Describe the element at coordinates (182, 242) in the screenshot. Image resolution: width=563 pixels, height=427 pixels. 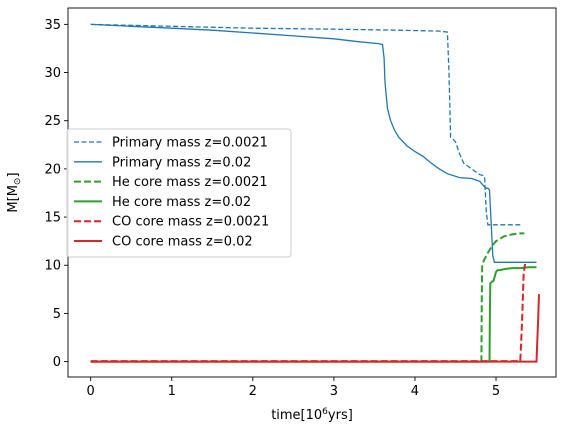
I see `legend-label: CO core mass z=0.02` at that location.